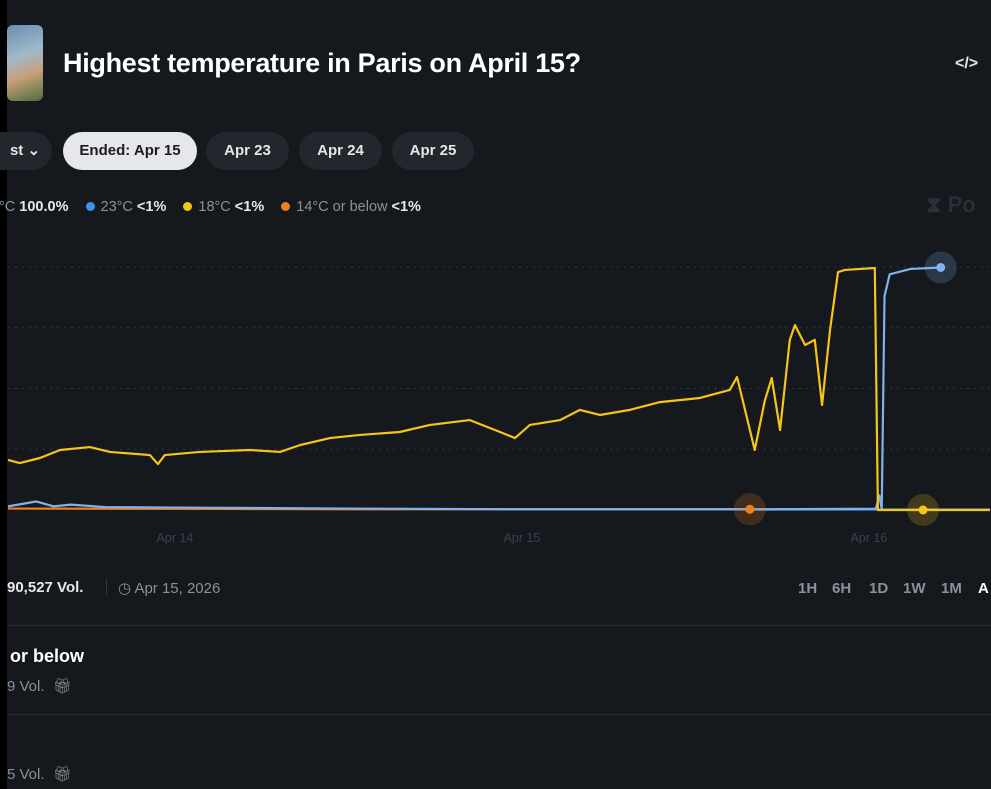 Image resolution: width=991 pixels, height=789 pixels. What do you see at coordinates (16, 150) in the screenshot?
I see `dropdown-label: st` at bounding box center [16, 150].